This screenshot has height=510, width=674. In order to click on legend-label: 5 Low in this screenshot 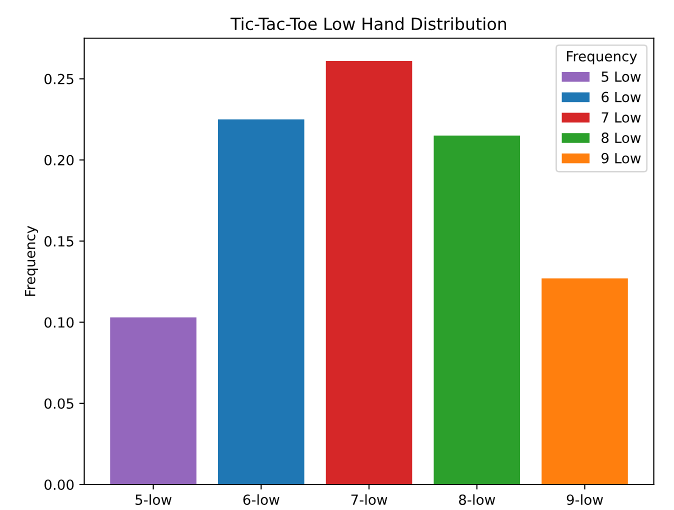, I will do `click(621, 77)`.